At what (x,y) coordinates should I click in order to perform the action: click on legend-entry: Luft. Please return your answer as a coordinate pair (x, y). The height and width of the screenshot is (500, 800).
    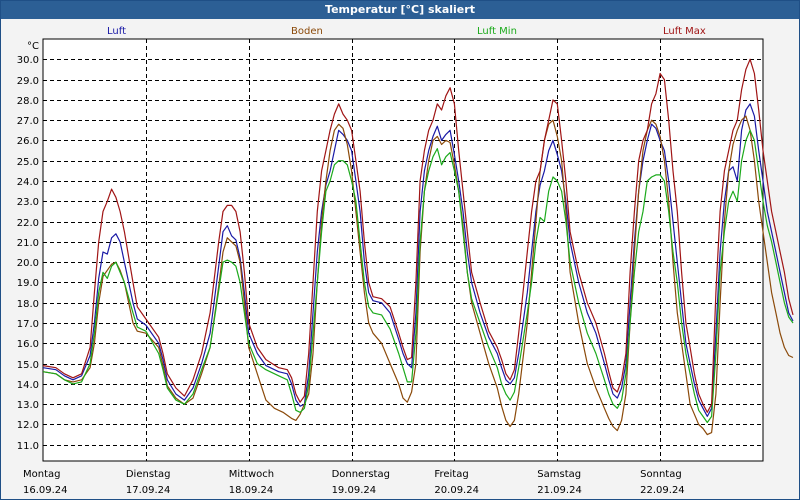
    Looking at the image, I should click on (116, 31).